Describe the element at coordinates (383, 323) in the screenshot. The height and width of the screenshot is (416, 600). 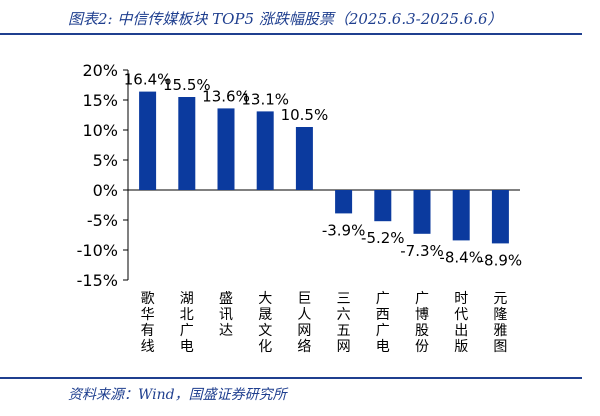
I see `category-label: 广西广电` at that location.